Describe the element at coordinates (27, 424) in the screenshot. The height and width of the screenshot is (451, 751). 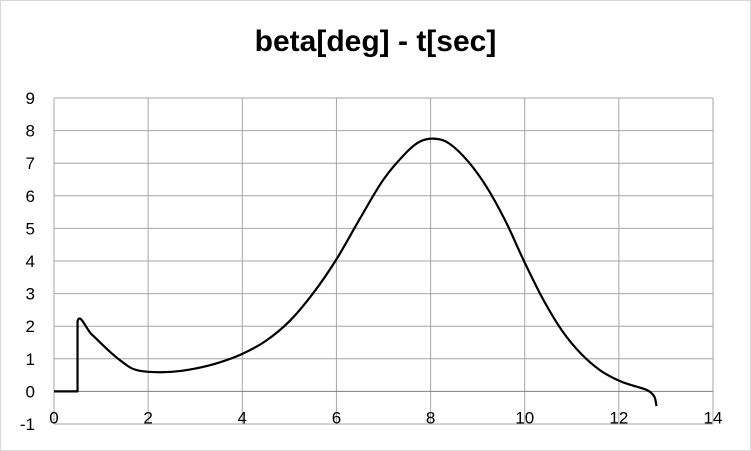
I see `y-tick-label: -1` at that location.